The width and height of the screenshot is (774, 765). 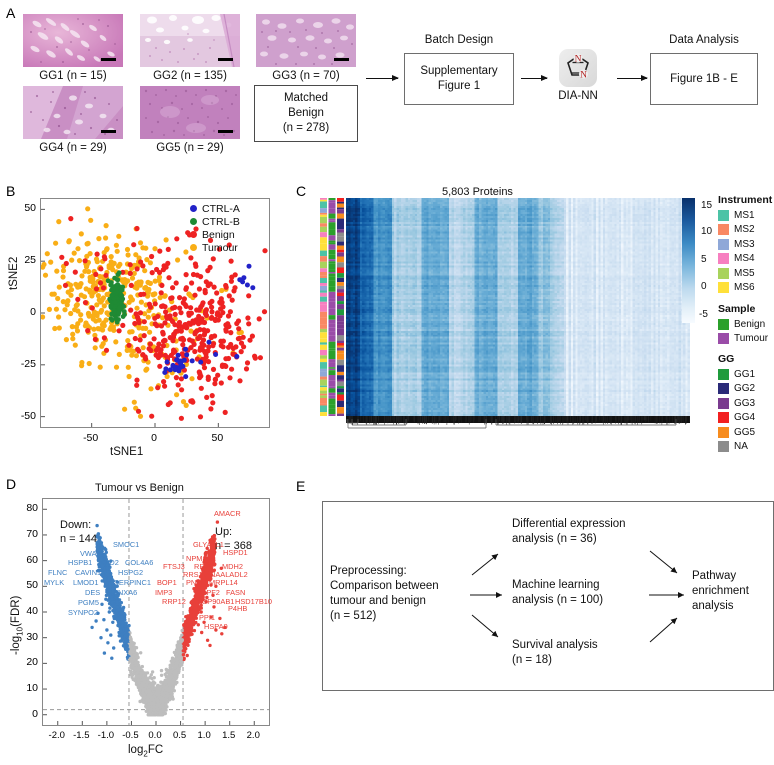 I want to click on sample-legend-title: Sample, so click(x=743, y=309).